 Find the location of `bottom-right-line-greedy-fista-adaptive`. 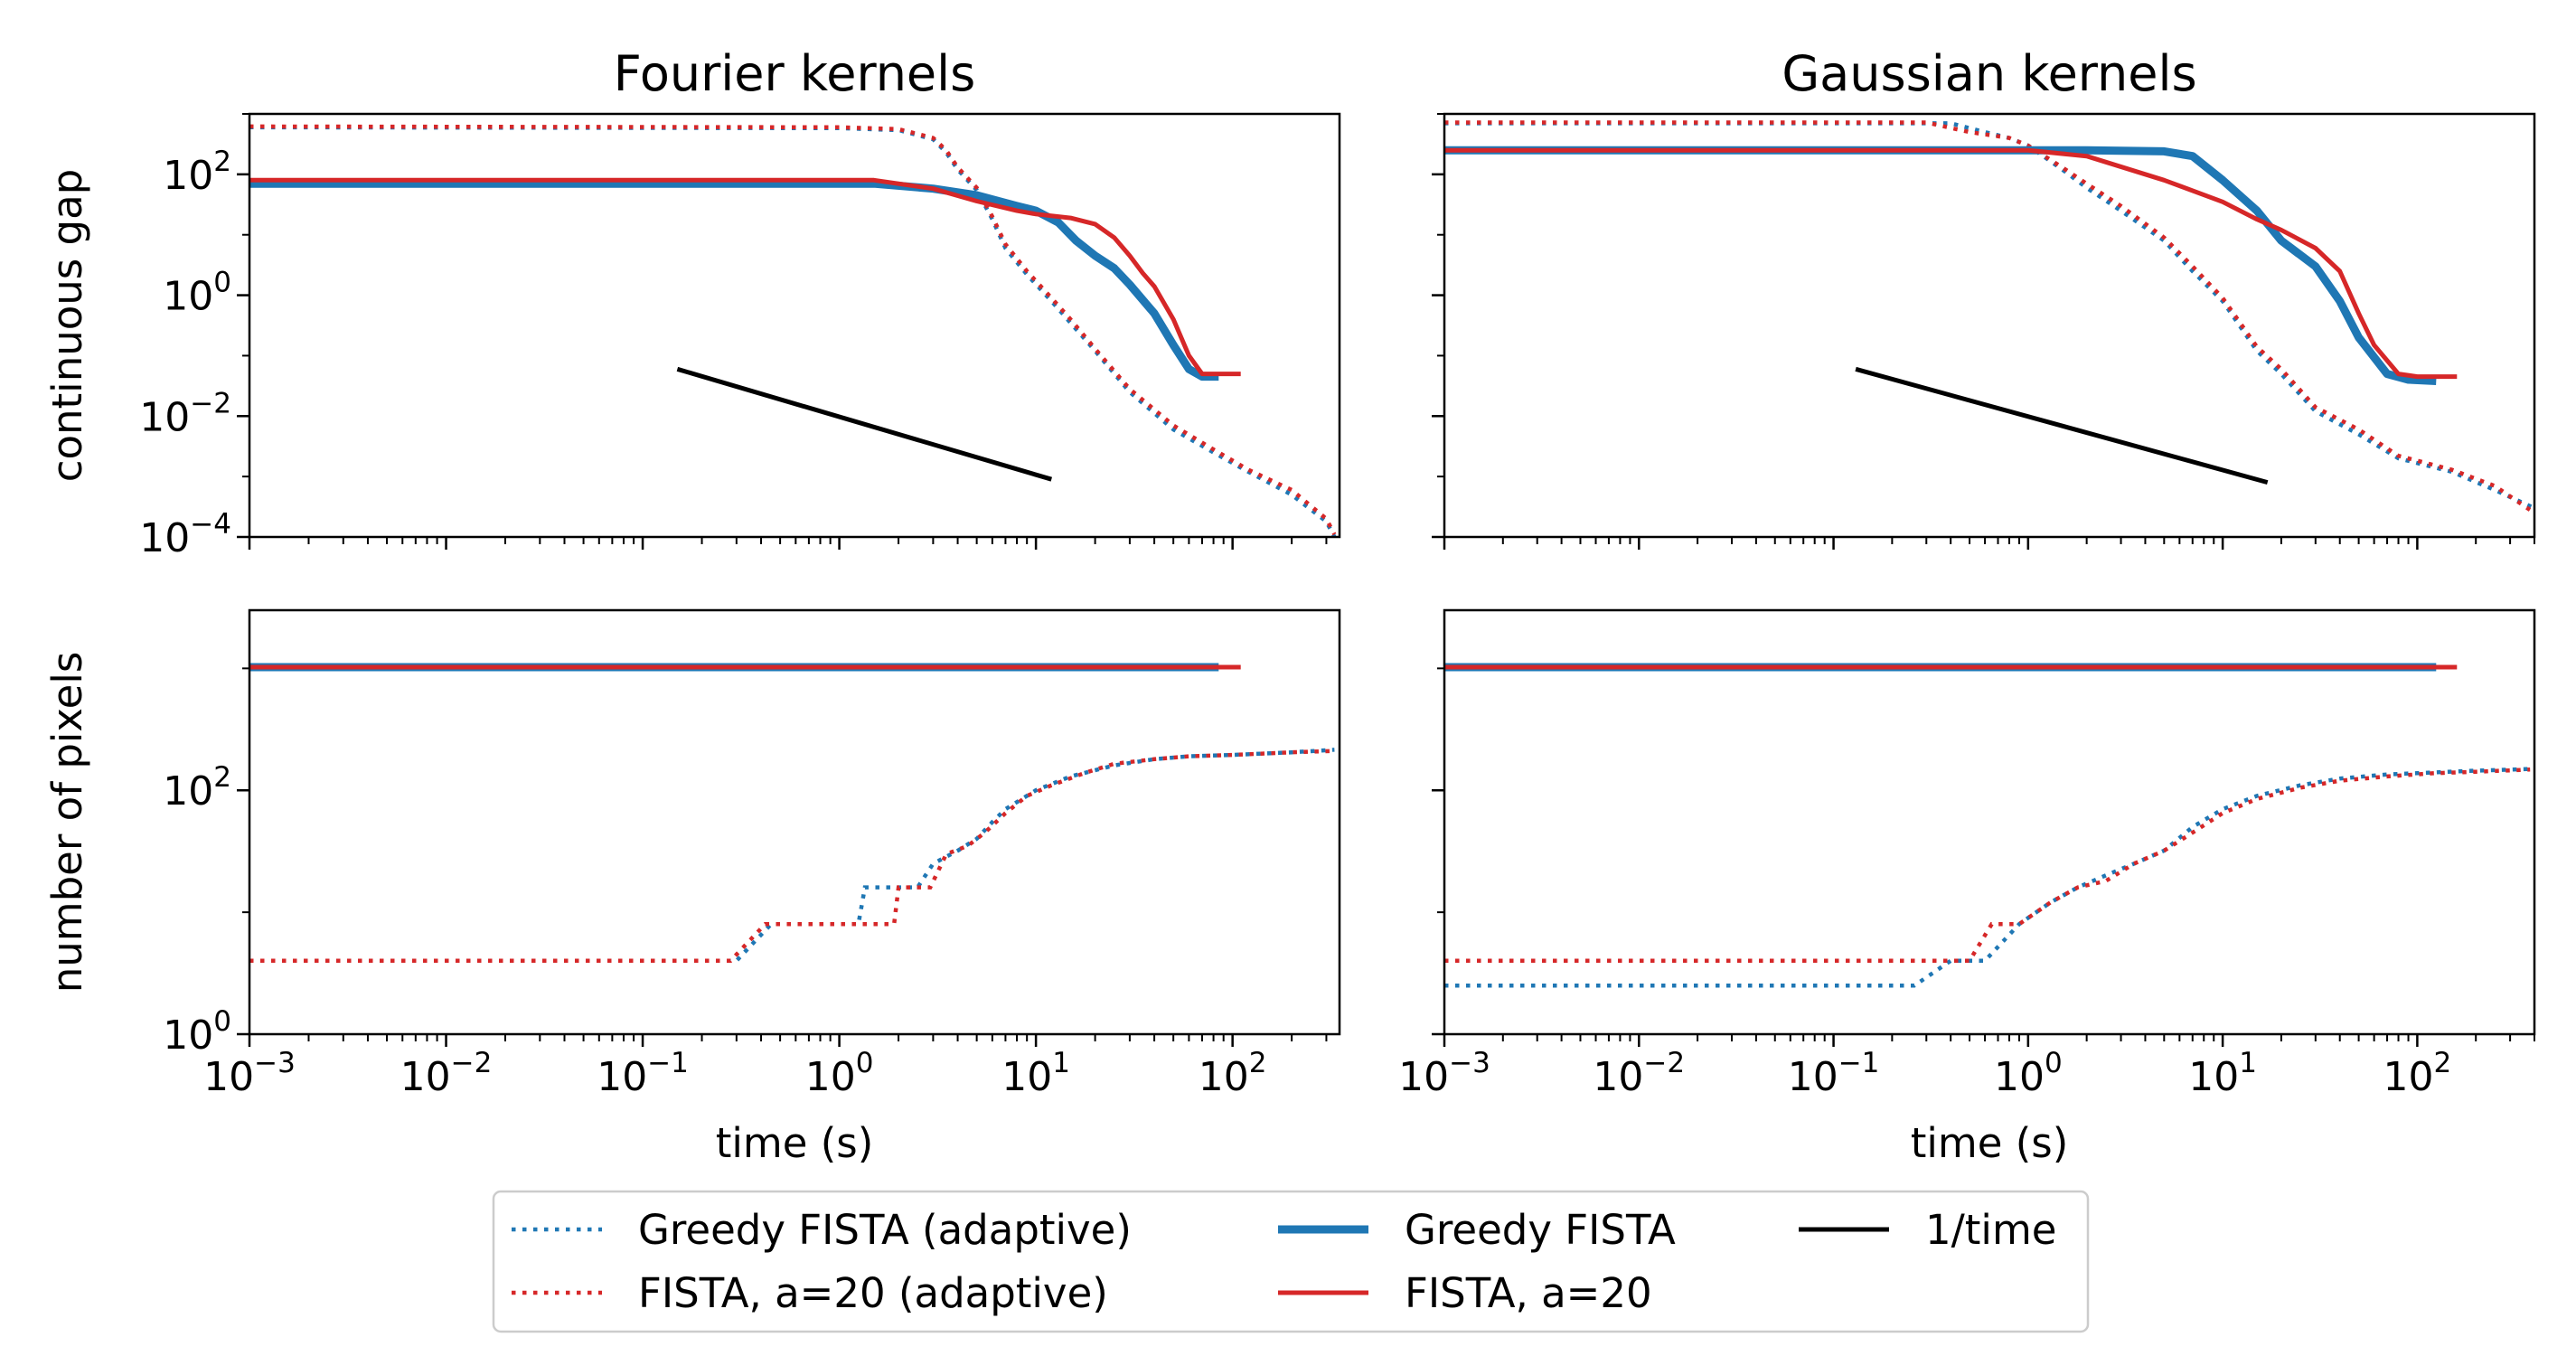

bottom-right-line-greedy-fista-adaptive is located at coordinates (1989, 877).